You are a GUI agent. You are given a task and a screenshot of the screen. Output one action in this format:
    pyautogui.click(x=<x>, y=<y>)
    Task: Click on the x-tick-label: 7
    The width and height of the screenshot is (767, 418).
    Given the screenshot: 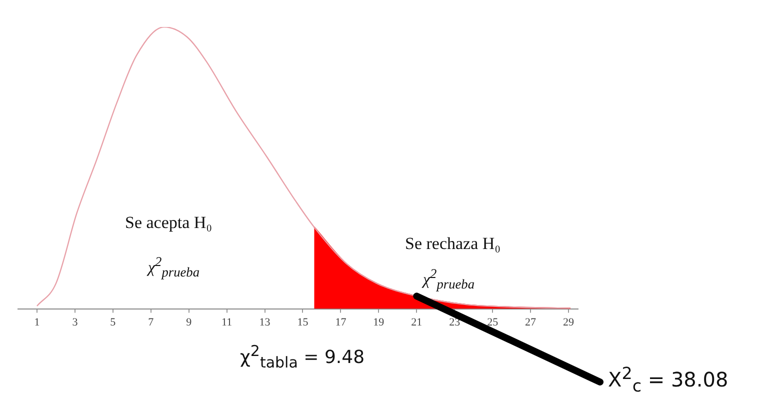 What is the action you would take?
    pyautogui.click(x=151, y=322)
    